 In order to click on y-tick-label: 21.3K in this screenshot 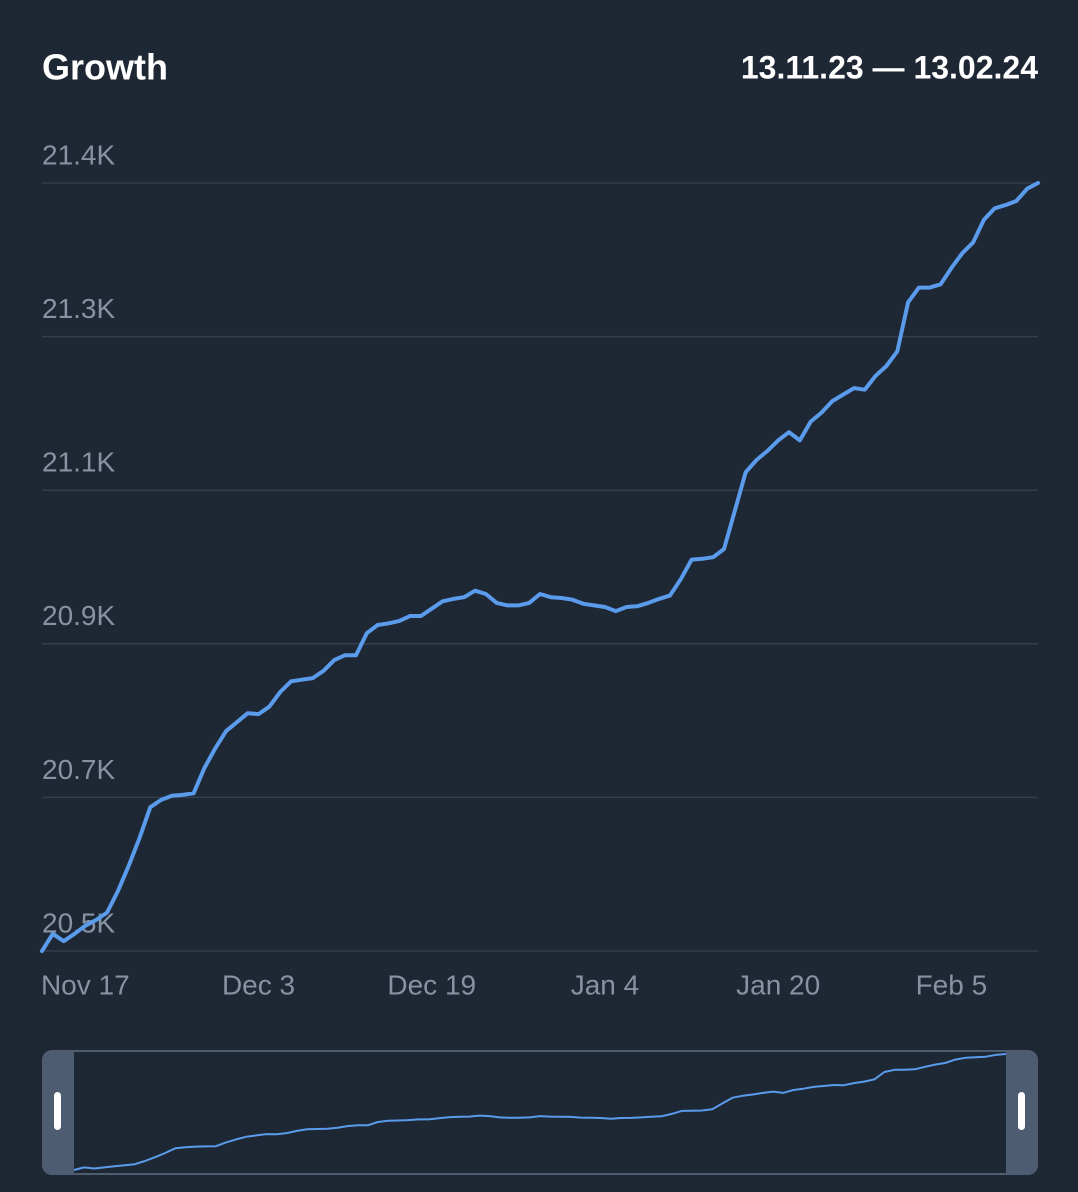, I will do `click(78, 308)`.